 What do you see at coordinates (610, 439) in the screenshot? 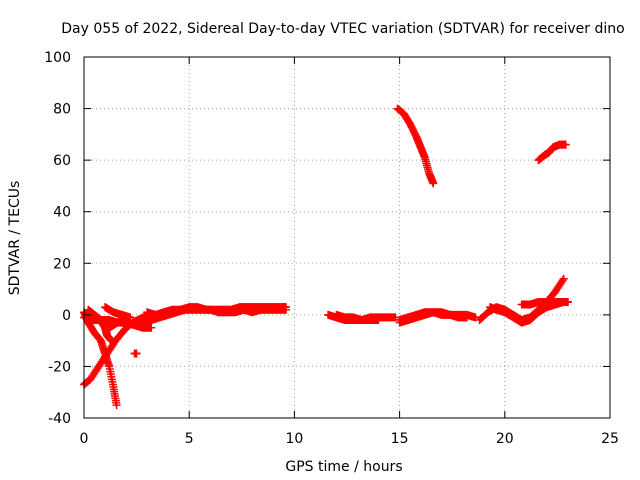
I see `x-tick-label: 25` at bounding box center [610, 439].